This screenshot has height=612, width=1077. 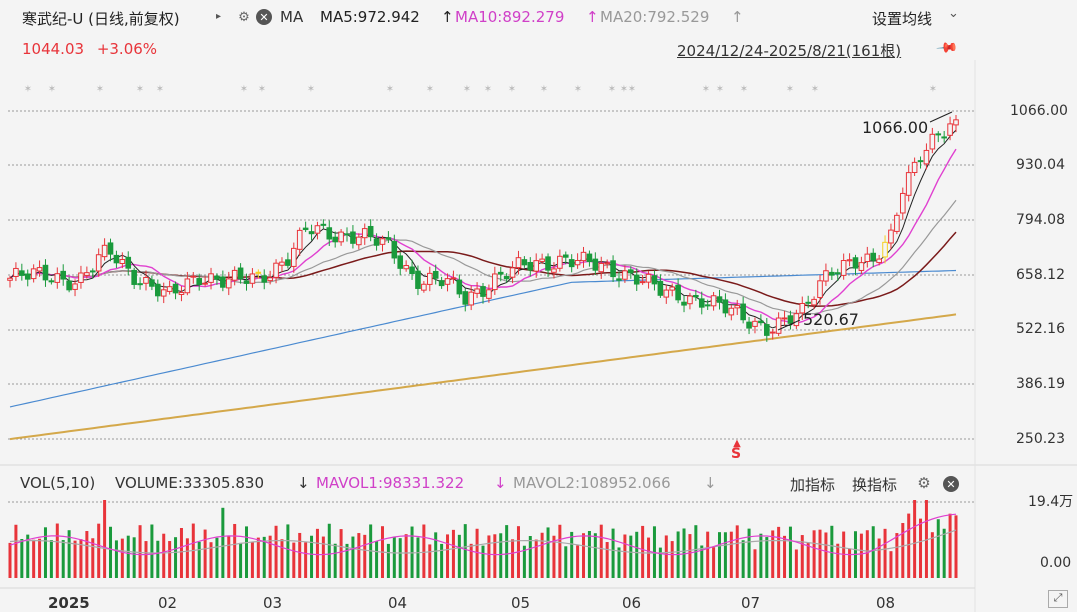 I want to click on mavol2-down-arrow: ↓, so click(x=710, y=483).